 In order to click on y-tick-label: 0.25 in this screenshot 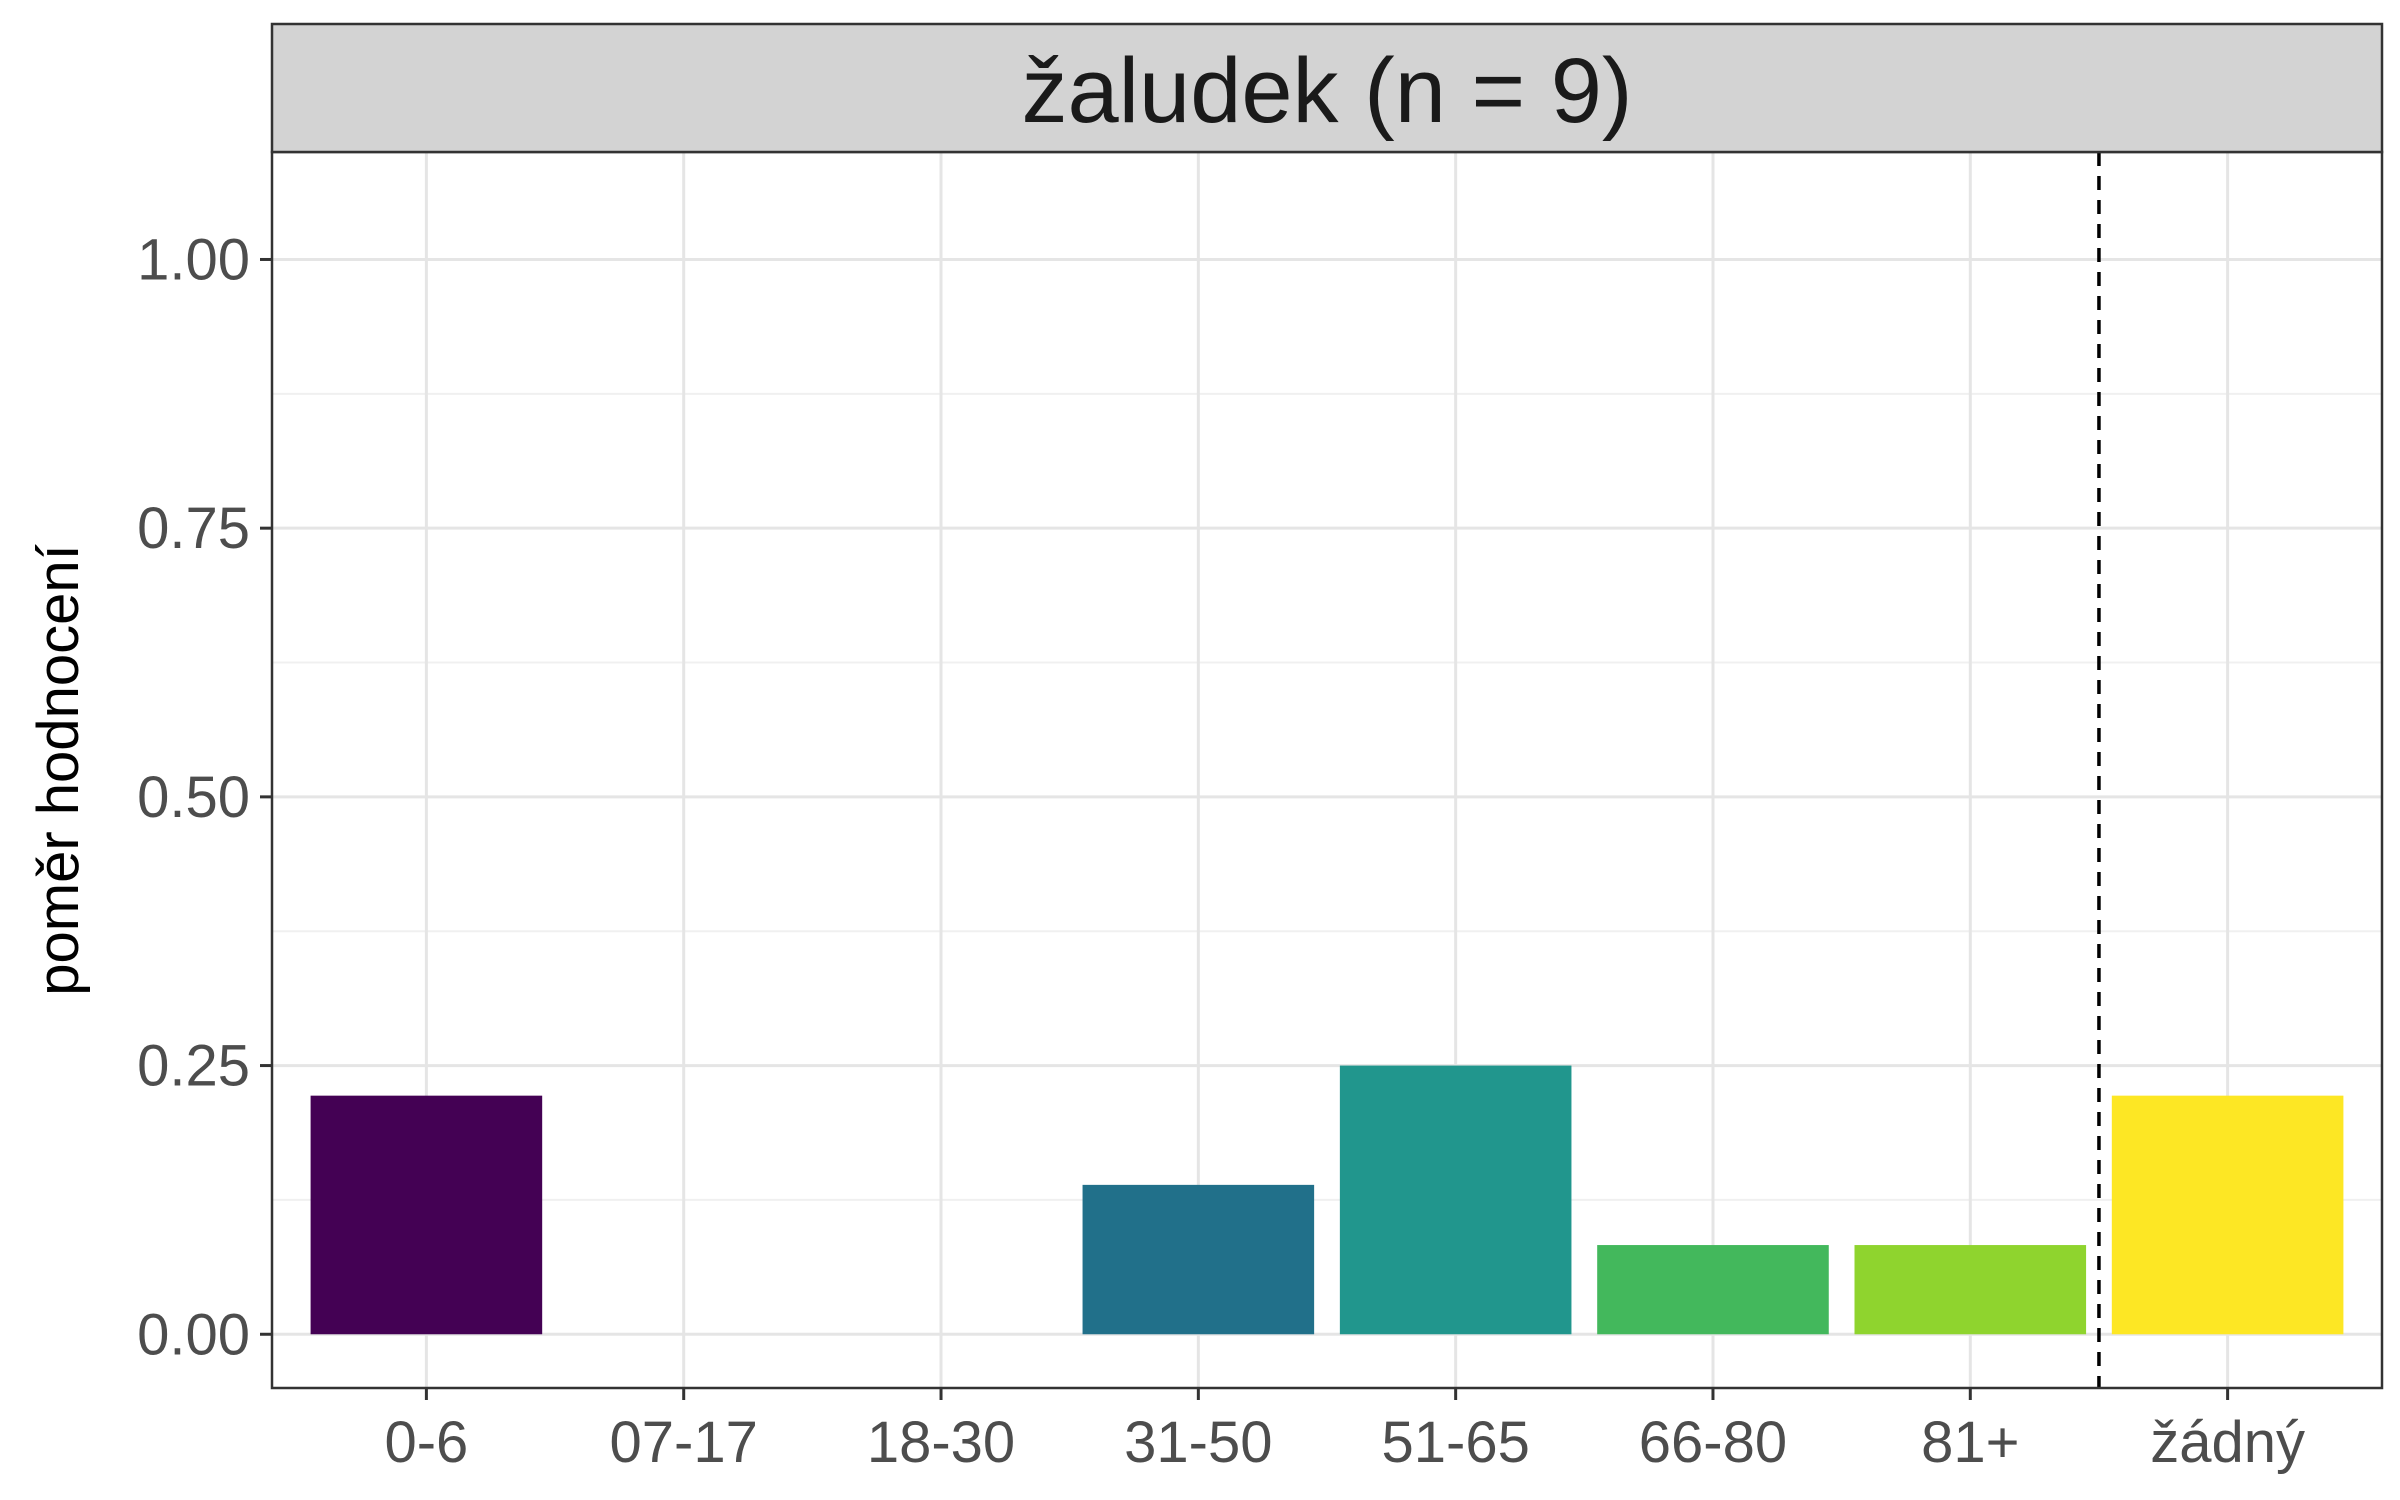, I will do `click(193, 1066)`.